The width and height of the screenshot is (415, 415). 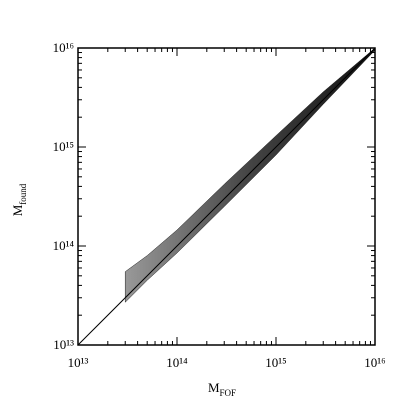 I want to click on x-tick-label: 10¹⁵, so click(x=275, y=362).